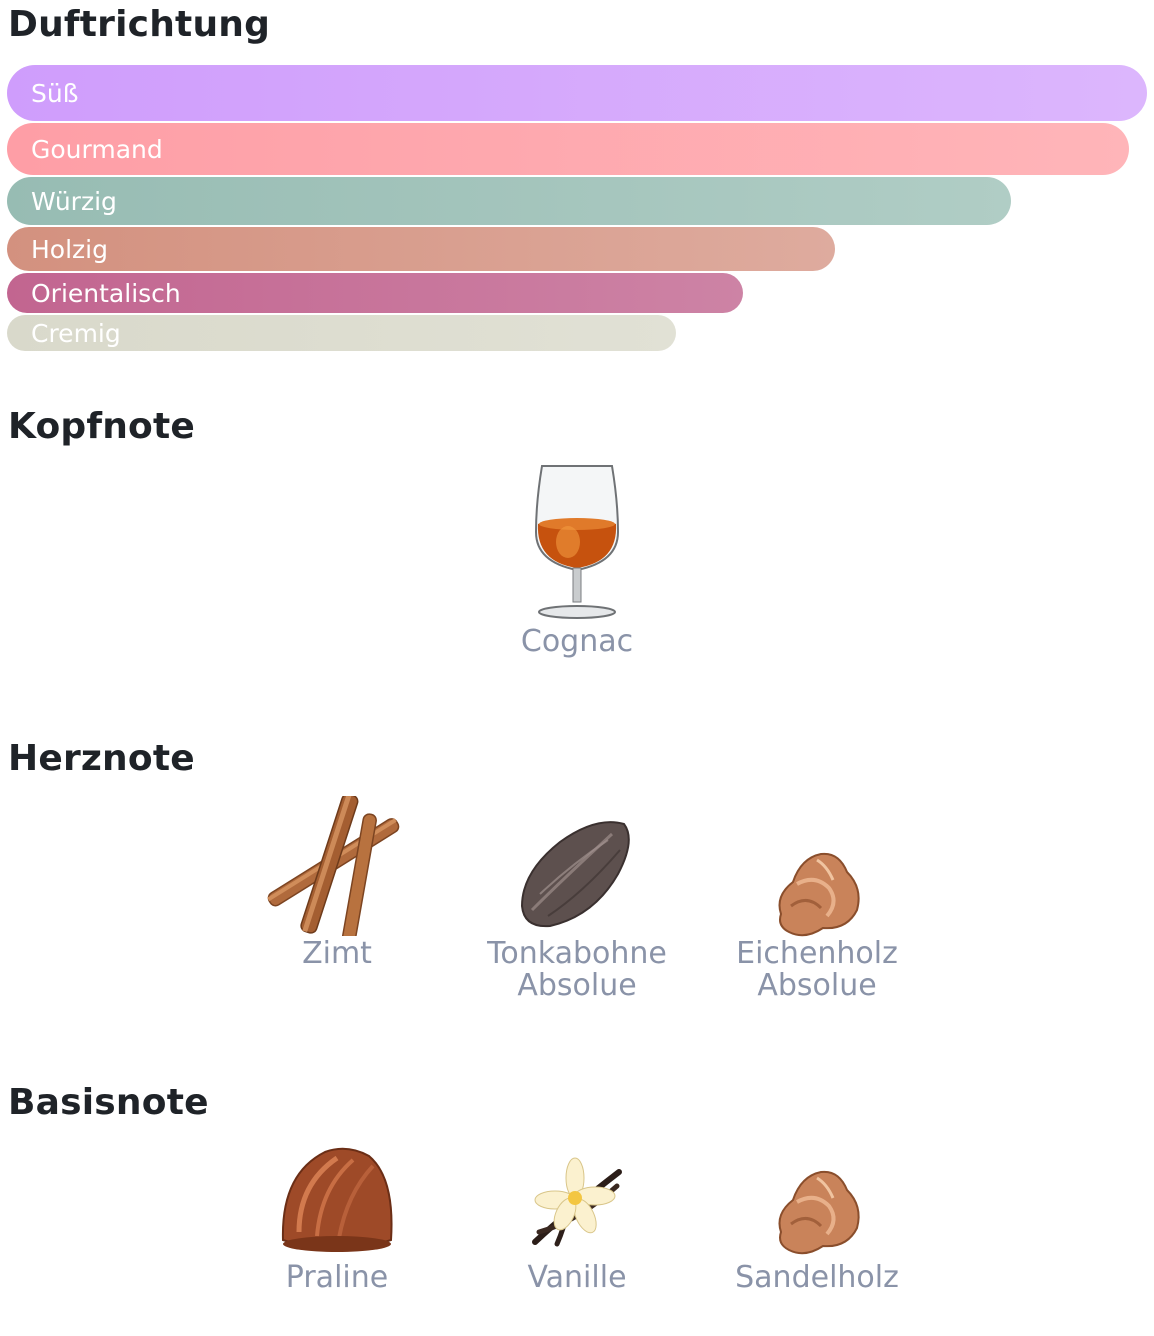 This screenshot has width=1154, height=1336. Describe the element at coordinates (577, 93) in the screenshot. I see `accord-bar-suess: Süß` at that location.